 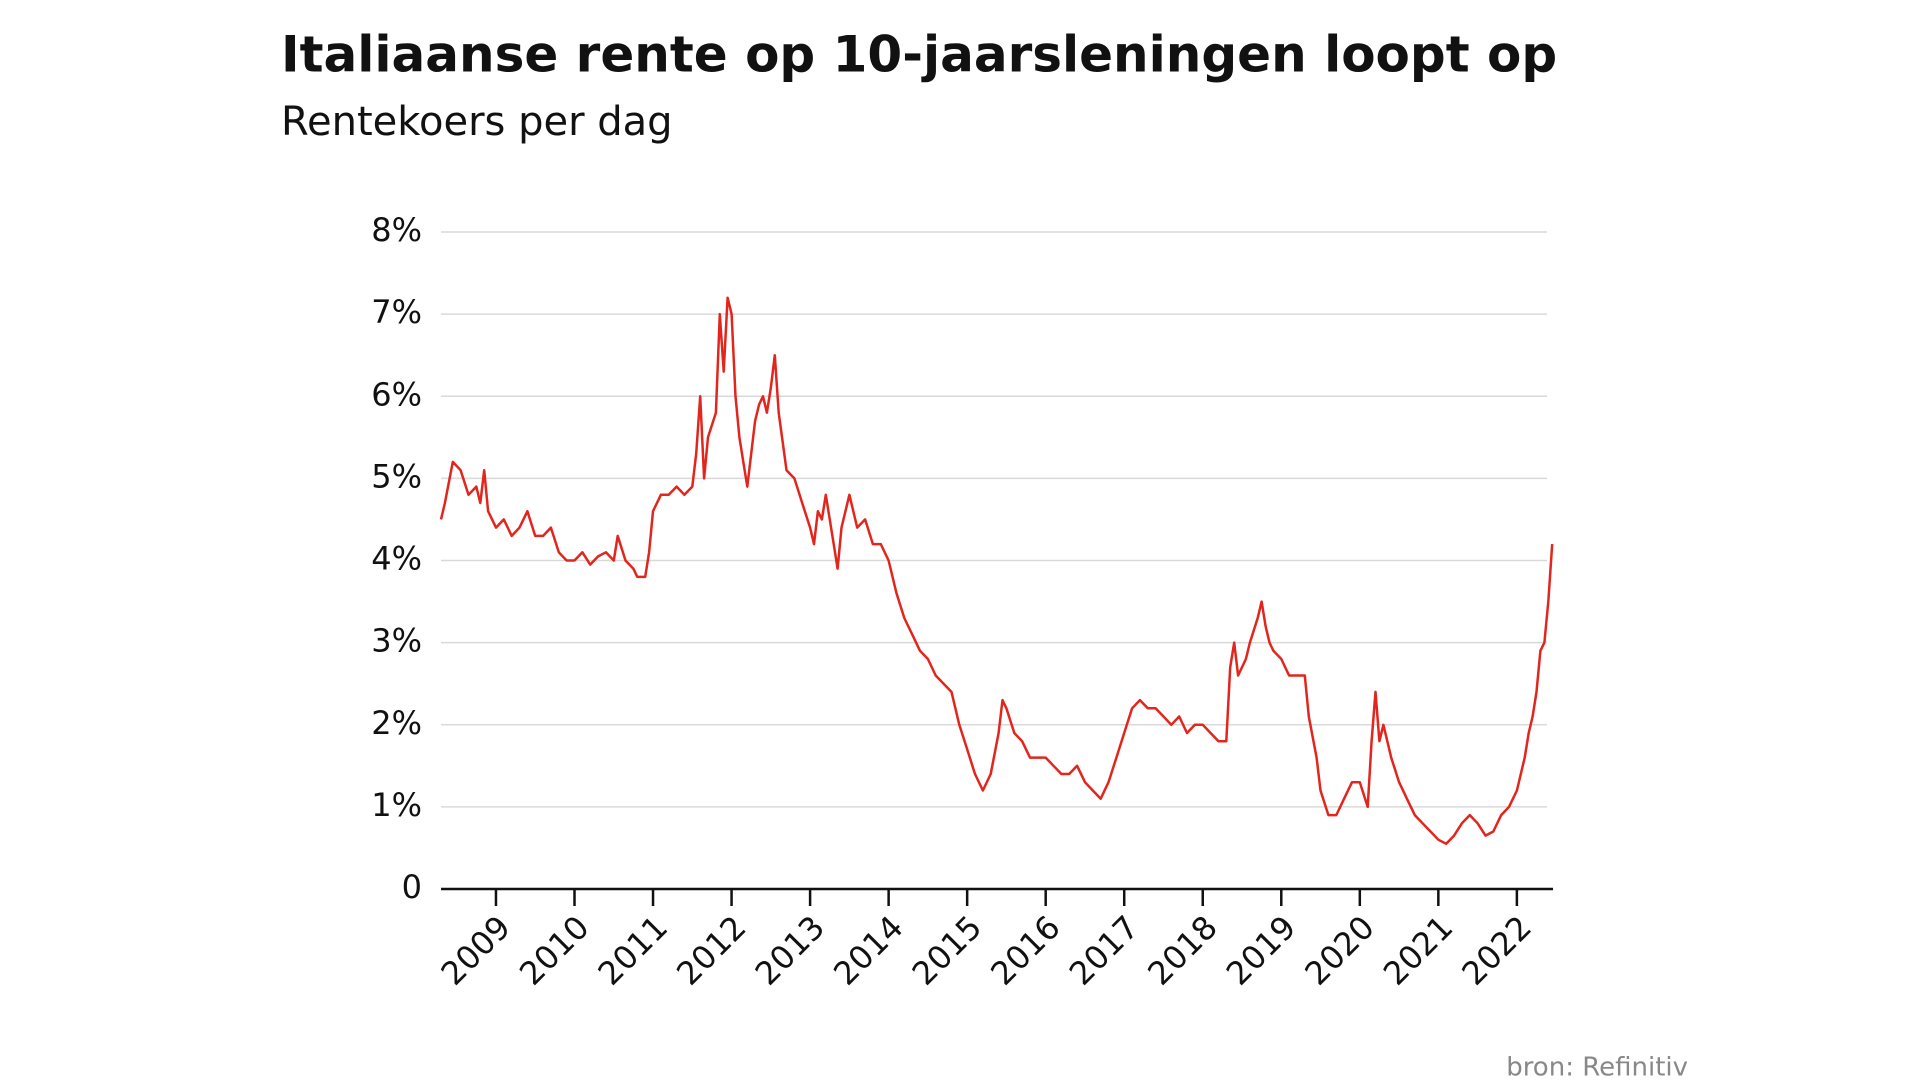 I want to click on chart-subtitle: Rentekoers per dag, so click(x=477, y=122).